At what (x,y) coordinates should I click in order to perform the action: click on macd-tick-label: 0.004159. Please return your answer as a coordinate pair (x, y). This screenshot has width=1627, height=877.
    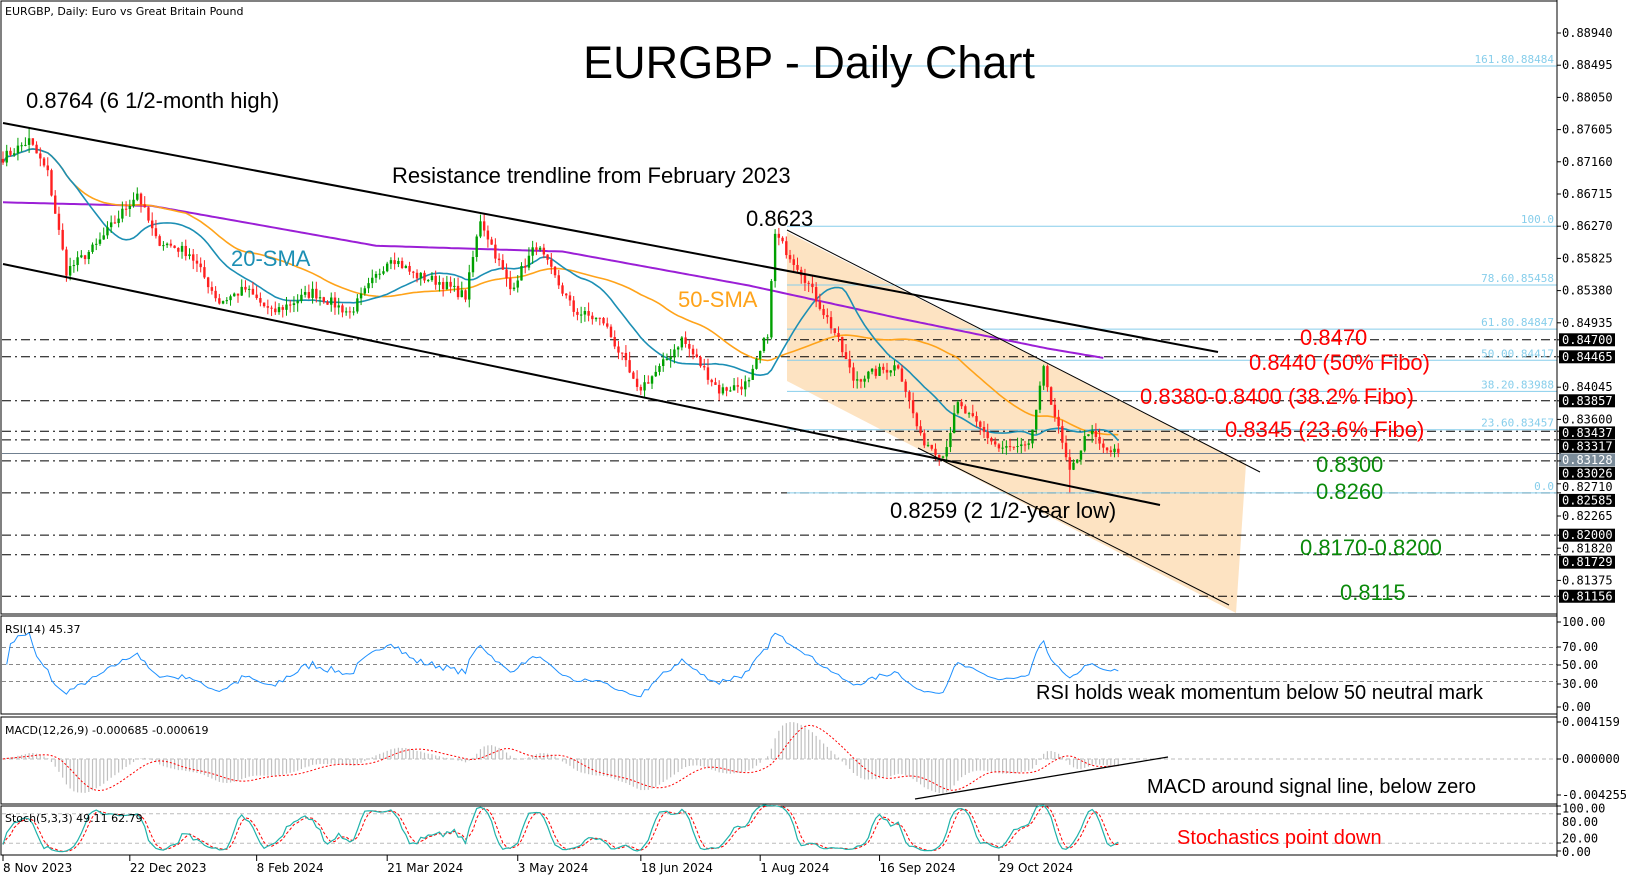
    Looking at the image, I should click on (1591, 722).